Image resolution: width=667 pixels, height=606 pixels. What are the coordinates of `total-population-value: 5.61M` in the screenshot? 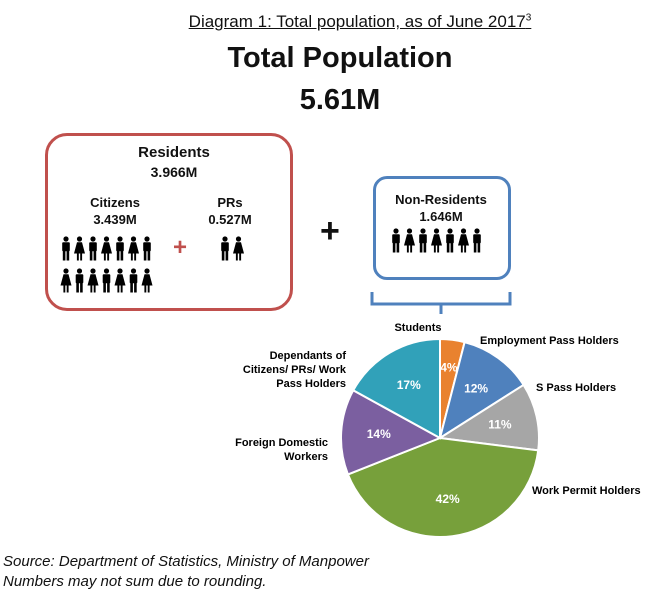 It's located at (340, 100).